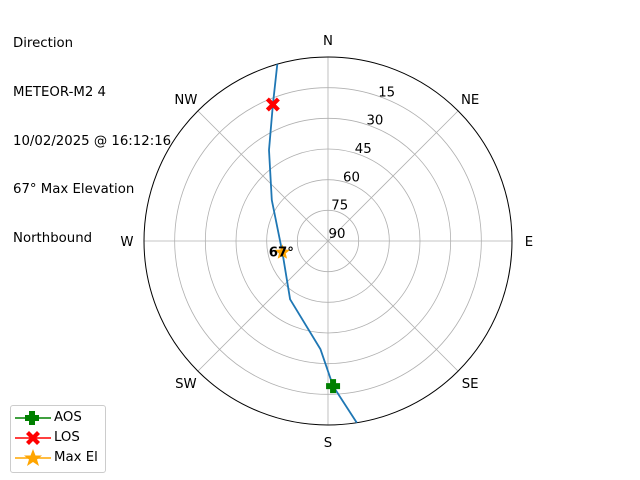  I want to click on radial-tick-label: 90, so click(337, 234).